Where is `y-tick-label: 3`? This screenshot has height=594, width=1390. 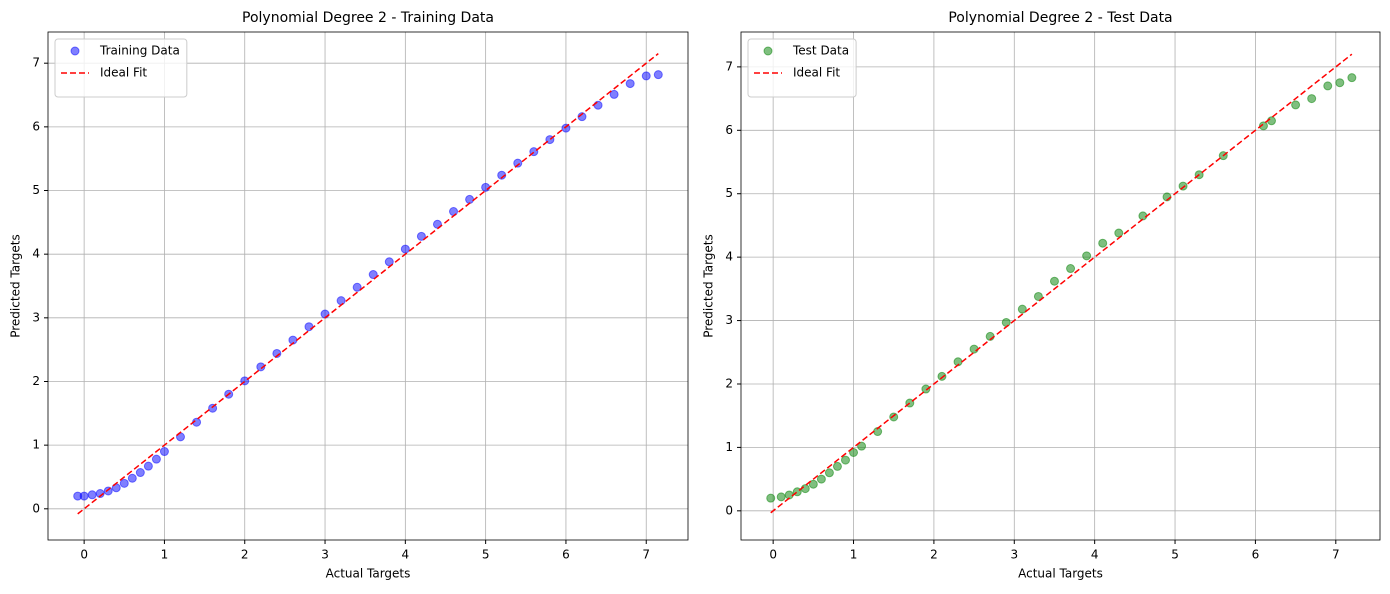 y-tick-label: 3 is located at coordinates (36, 317).